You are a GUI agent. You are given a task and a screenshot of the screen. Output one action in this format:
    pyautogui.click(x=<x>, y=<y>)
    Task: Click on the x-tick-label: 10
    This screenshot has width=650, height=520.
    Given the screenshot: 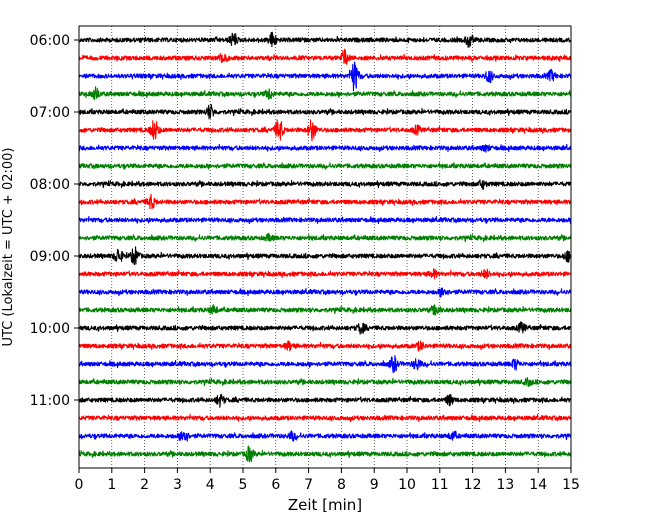 What is the action you would take?
    pyautogui.click(x=407, y=485)
    